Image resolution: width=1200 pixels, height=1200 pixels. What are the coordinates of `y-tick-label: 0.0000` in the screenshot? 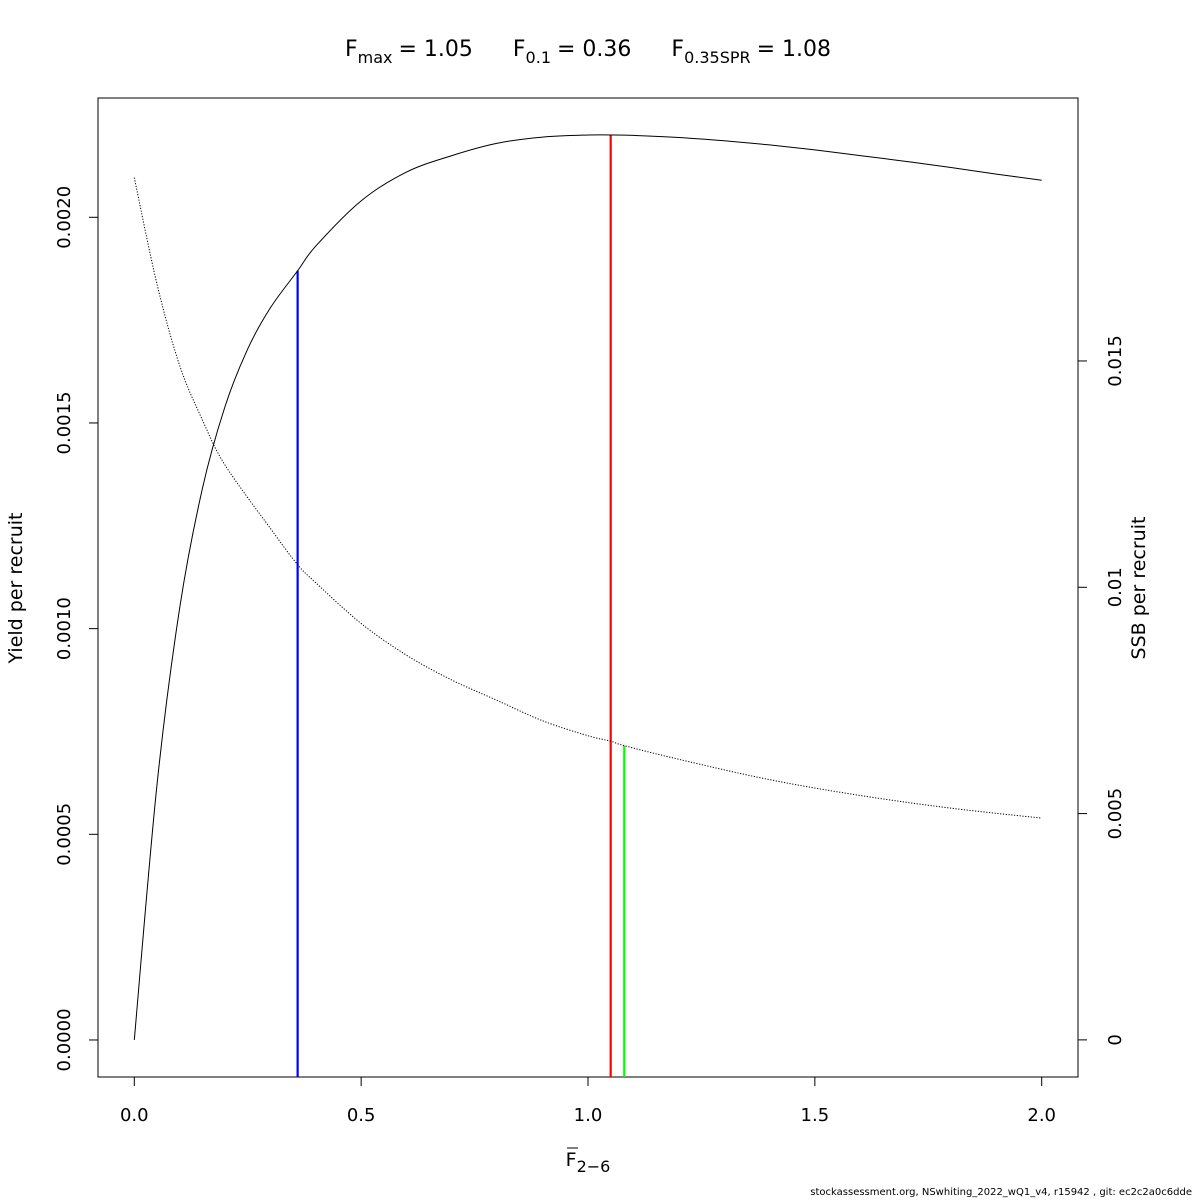 It's located at (64, 1039).